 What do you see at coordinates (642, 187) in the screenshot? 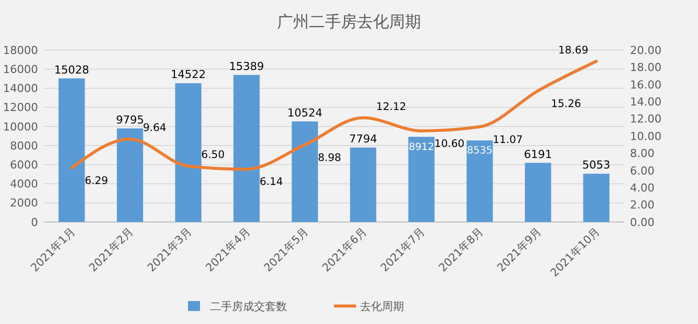
I see `y2-tick-label: 4.00` at bounding box center [642, 187].